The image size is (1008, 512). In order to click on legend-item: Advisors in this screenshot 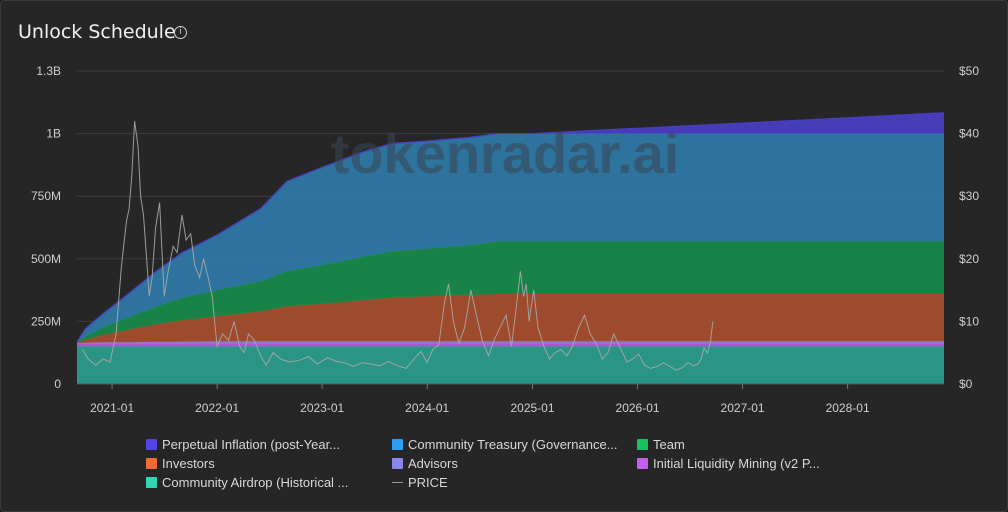, I will do `click(425, 463)`.